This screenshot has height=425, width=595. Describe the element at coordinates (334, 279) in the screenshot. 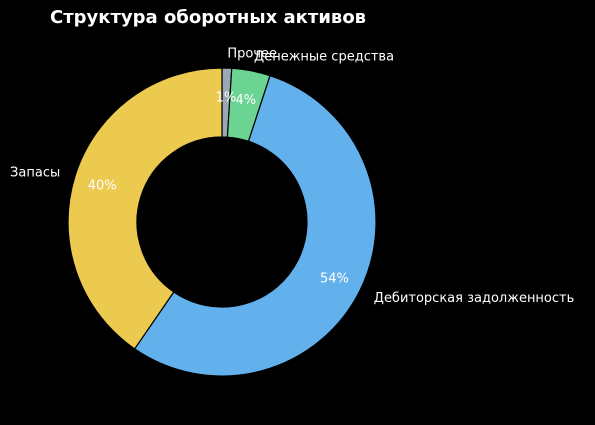

I see `pct-label-2: 54%` at that location.